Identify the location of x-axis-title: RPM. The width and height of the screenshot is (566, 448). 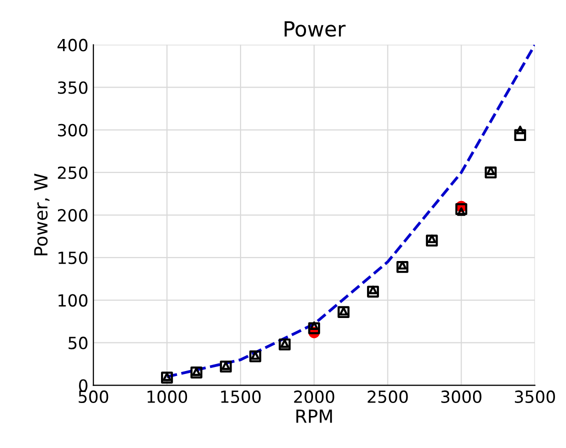
(314, 416).